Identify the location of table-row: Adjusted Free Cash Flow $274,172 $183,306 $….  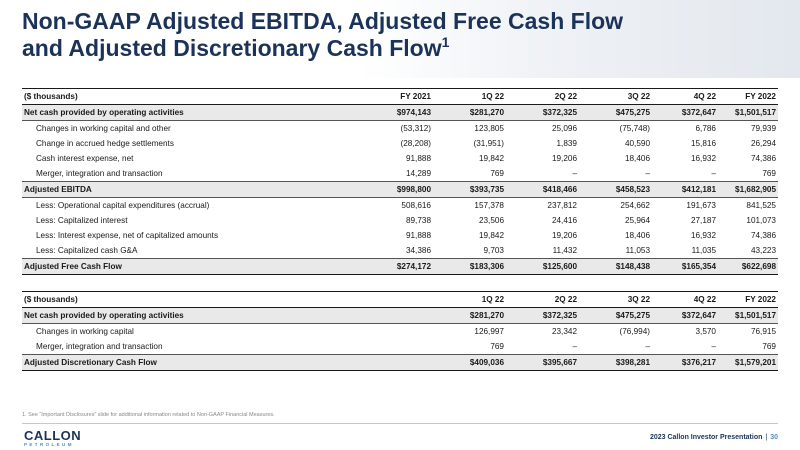
(400, 266).